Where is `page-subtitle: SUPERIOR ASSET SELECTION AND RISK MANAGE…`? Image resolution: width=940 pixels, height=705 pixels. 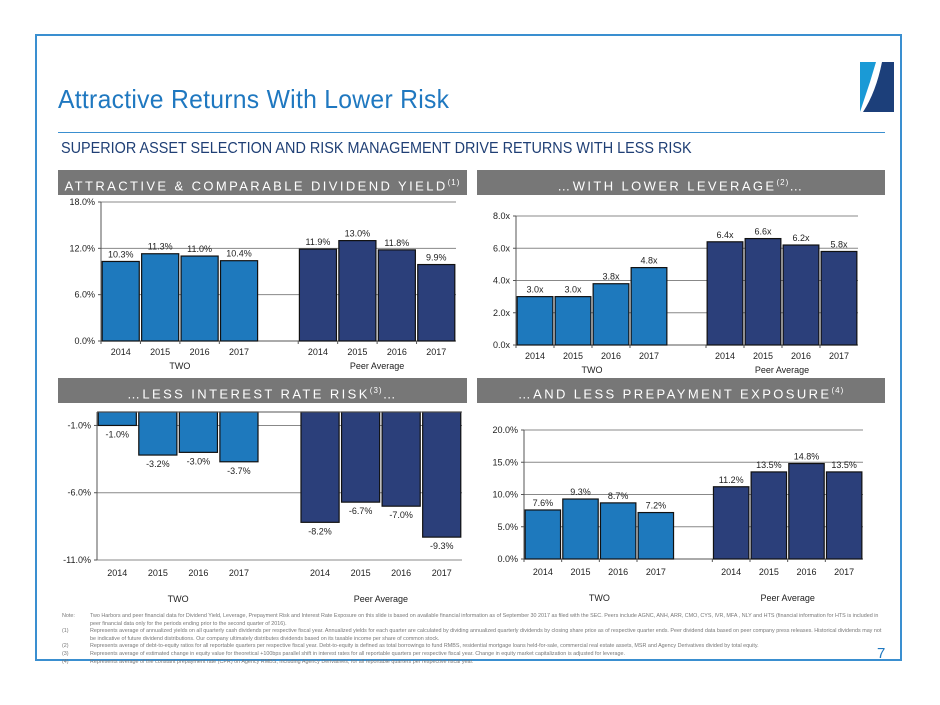
page-subtitle: SUPERIOR ASSET SELECTION AND RISK MANAGE… is located at coordinates (376, 148).